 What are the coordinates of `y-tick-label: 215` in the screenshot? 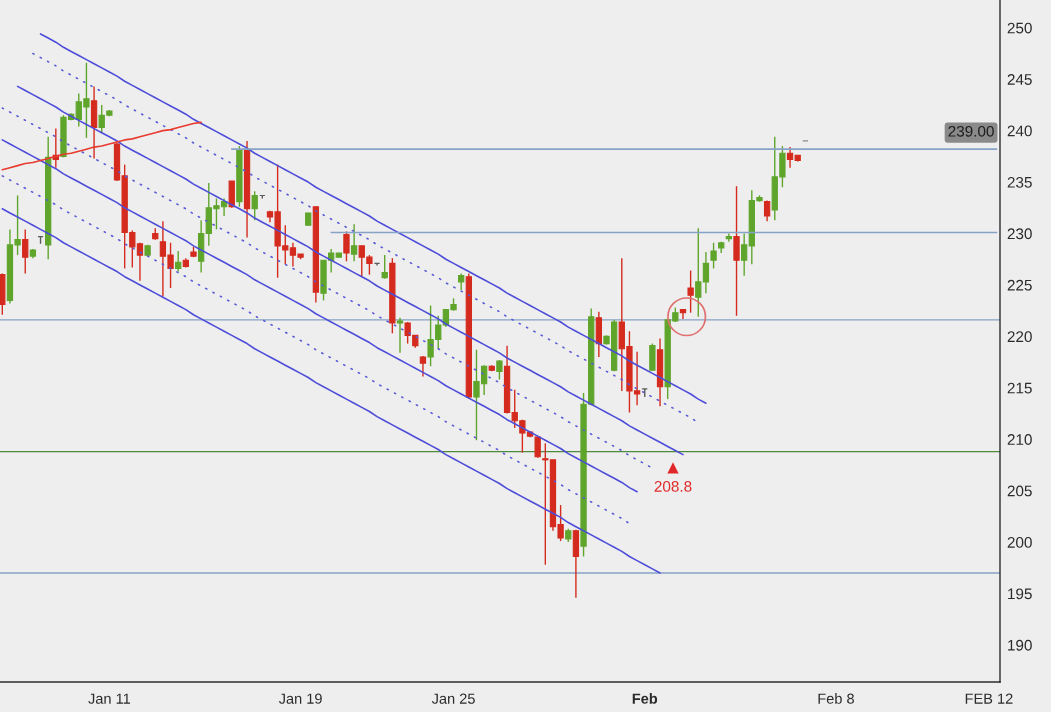 It's located at (1019, 388).